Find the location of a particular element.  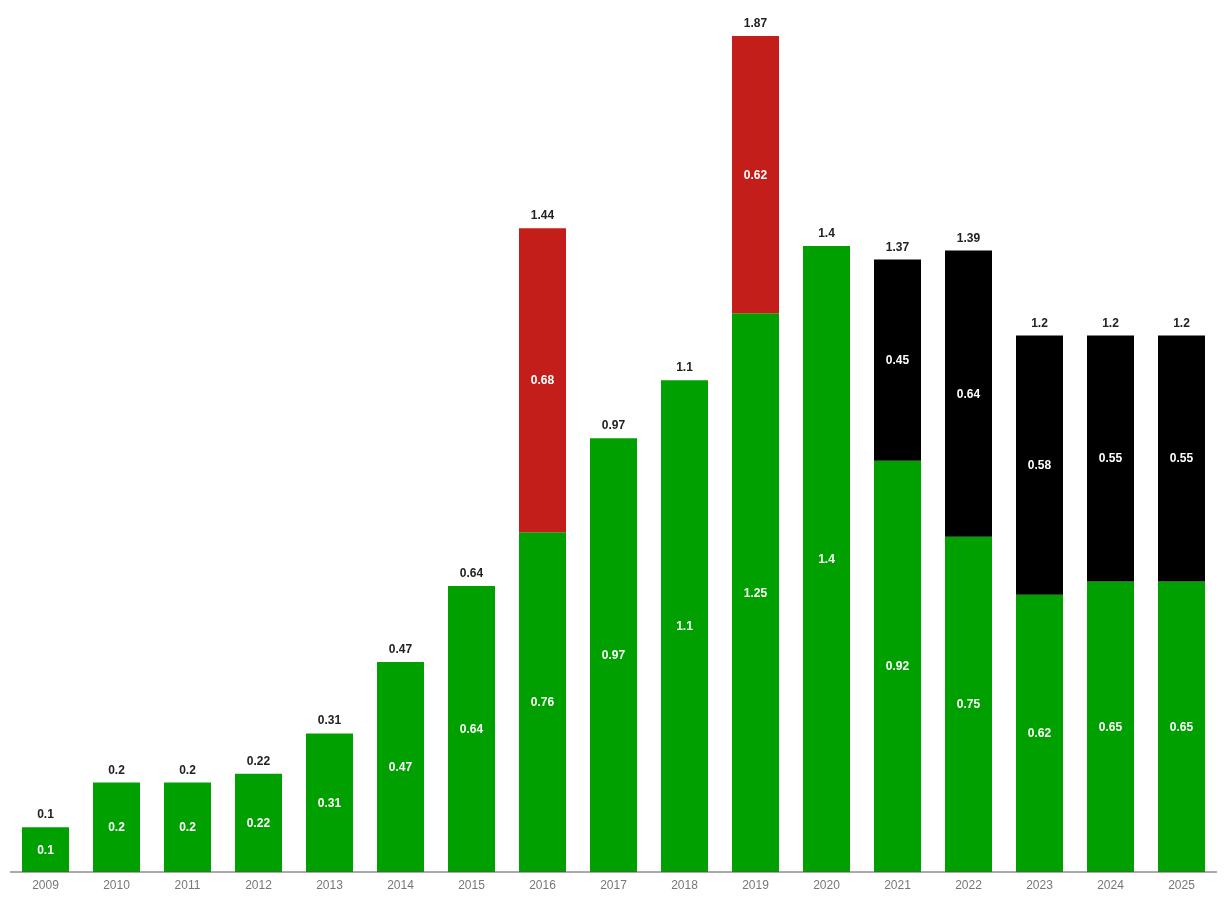

data-label: 0.76 is located at coordinates (542, 702).